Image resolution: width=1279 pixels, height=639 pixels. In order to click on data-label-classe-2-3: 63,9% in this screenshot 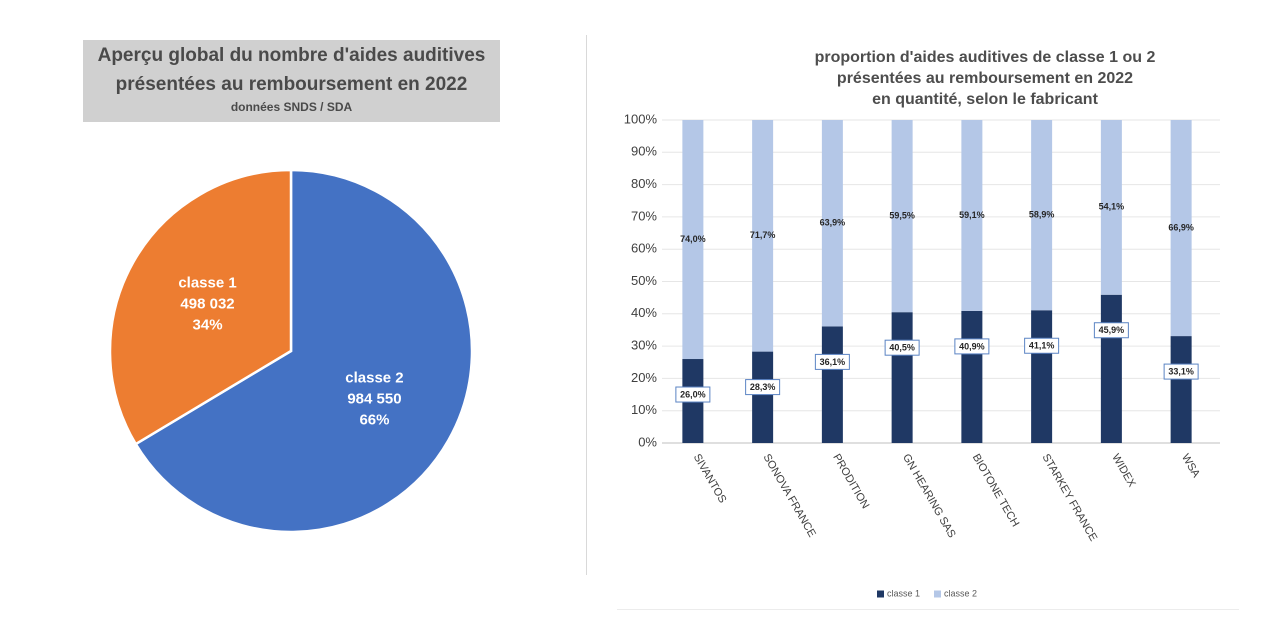, I will do `click(833, 223)`.